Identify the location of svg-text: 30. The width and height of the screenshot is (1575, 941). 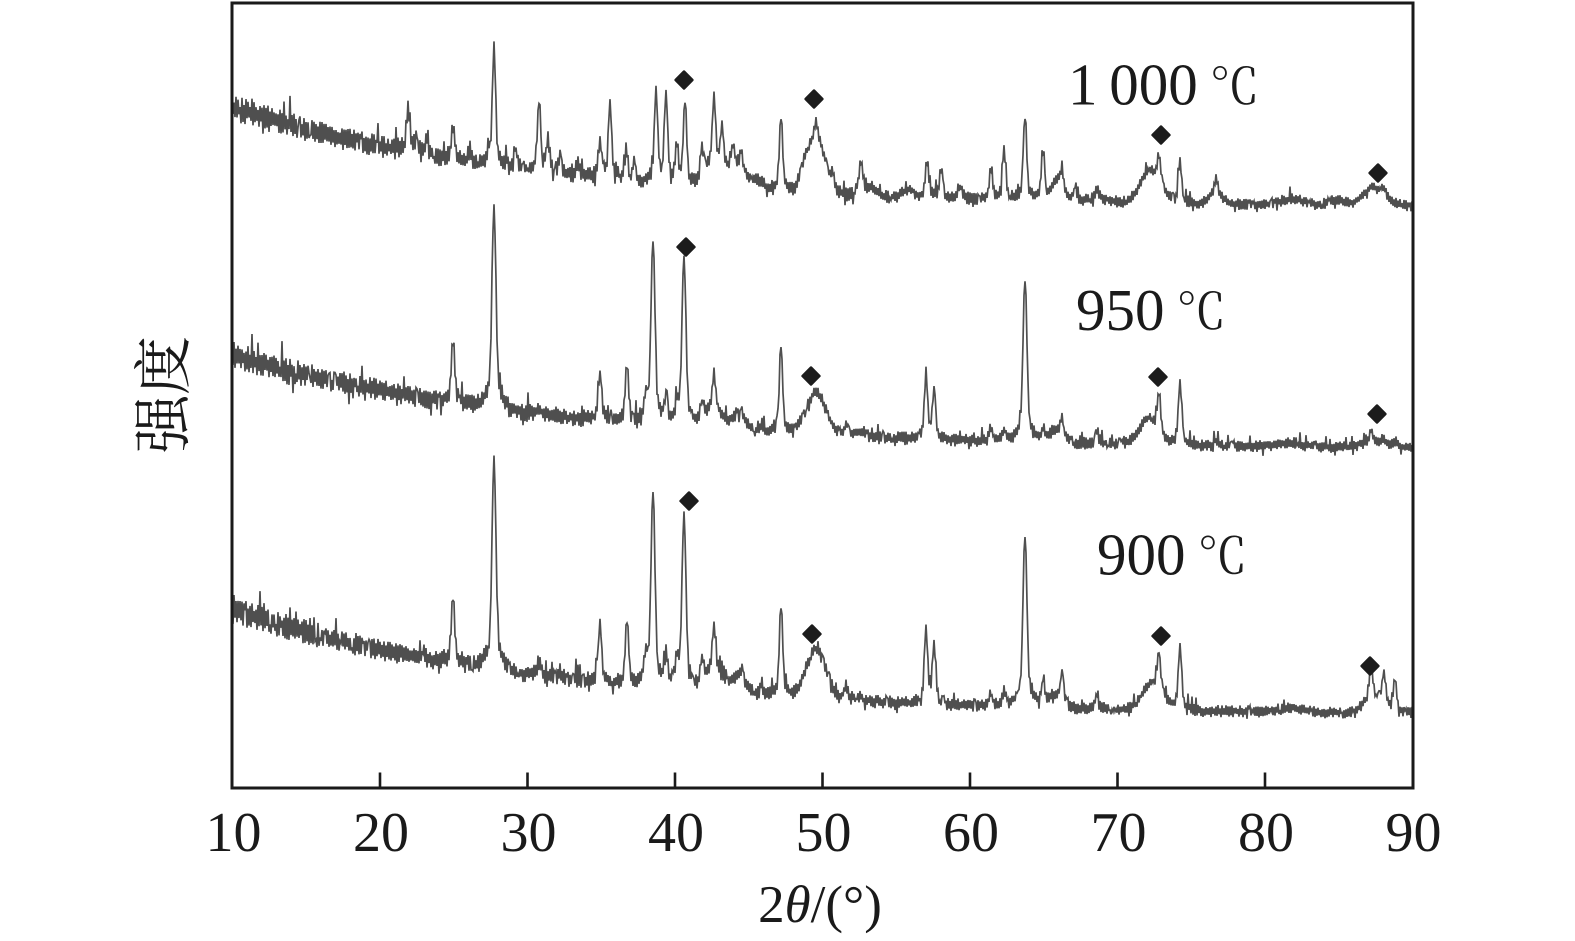
(529, 833).